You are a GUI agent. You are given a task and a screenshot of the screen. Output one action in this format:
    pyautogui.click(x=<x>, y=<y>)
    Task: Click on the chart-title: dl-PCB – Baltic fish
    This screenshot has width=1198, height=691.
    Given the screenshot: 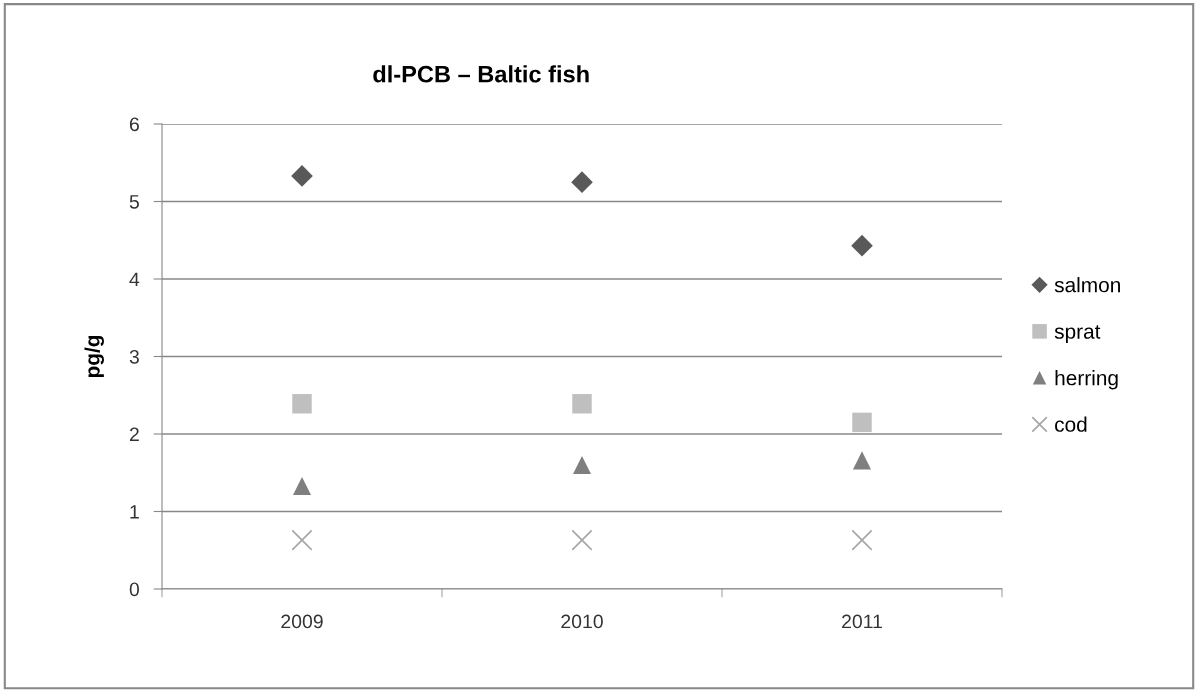 What is the action you would take?
    pyautogui.click(x=481, y=74)
    